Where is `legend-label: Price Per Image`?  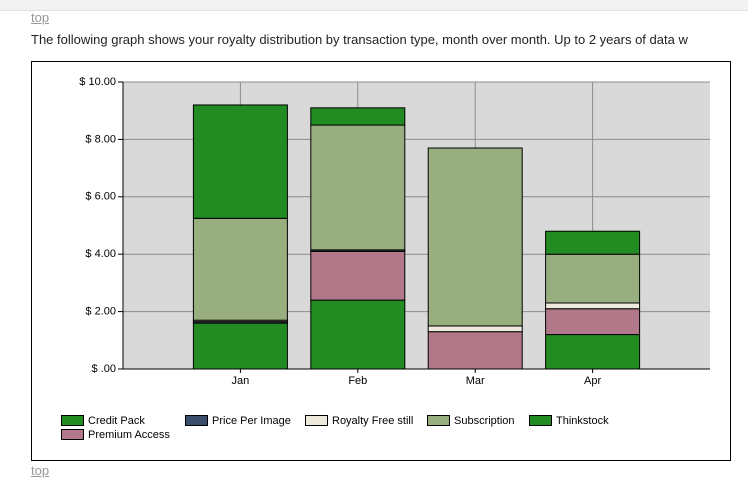
legend-label: Price Per Image is located at coordinates (251, 421).